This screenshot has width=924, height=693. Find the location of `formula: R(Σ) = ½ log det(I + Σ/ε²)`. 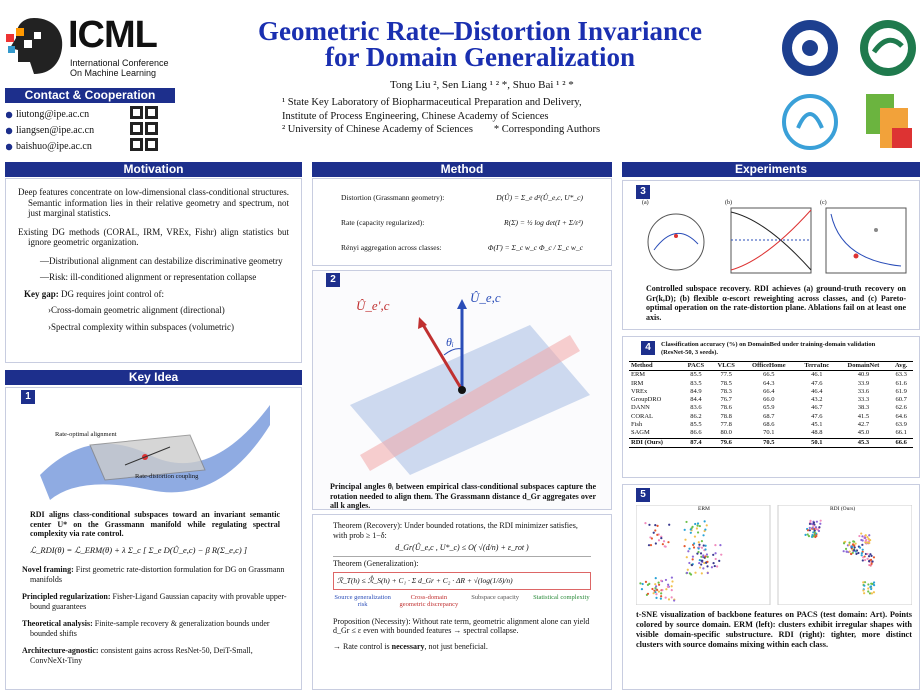

formula: R(Σ) = ½ log det(I + Σ/ε²) is located at coordinates (543, 222).